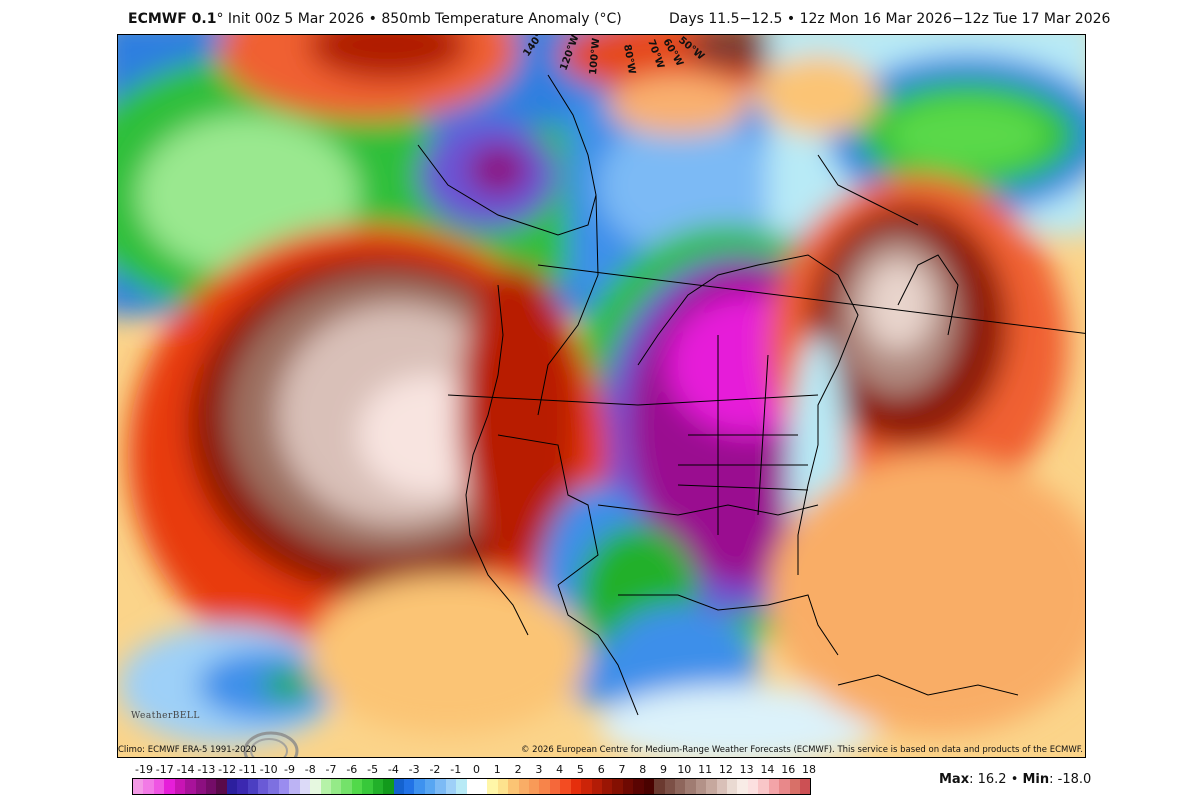  Describe the element at coordinates (1070, 779) in the screenshot. I see `min-value: : -18.0` at that location.